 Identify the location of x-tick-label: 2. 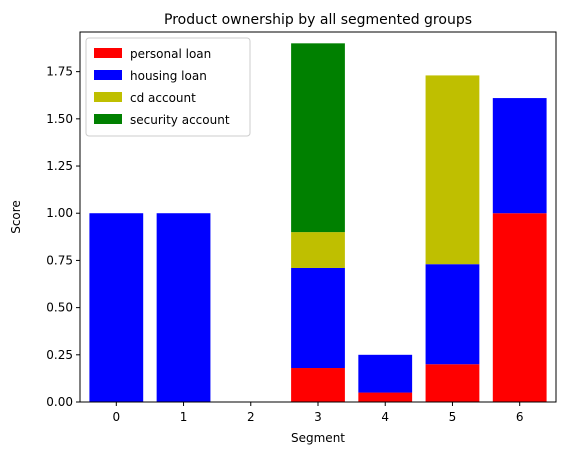
(251, 417).